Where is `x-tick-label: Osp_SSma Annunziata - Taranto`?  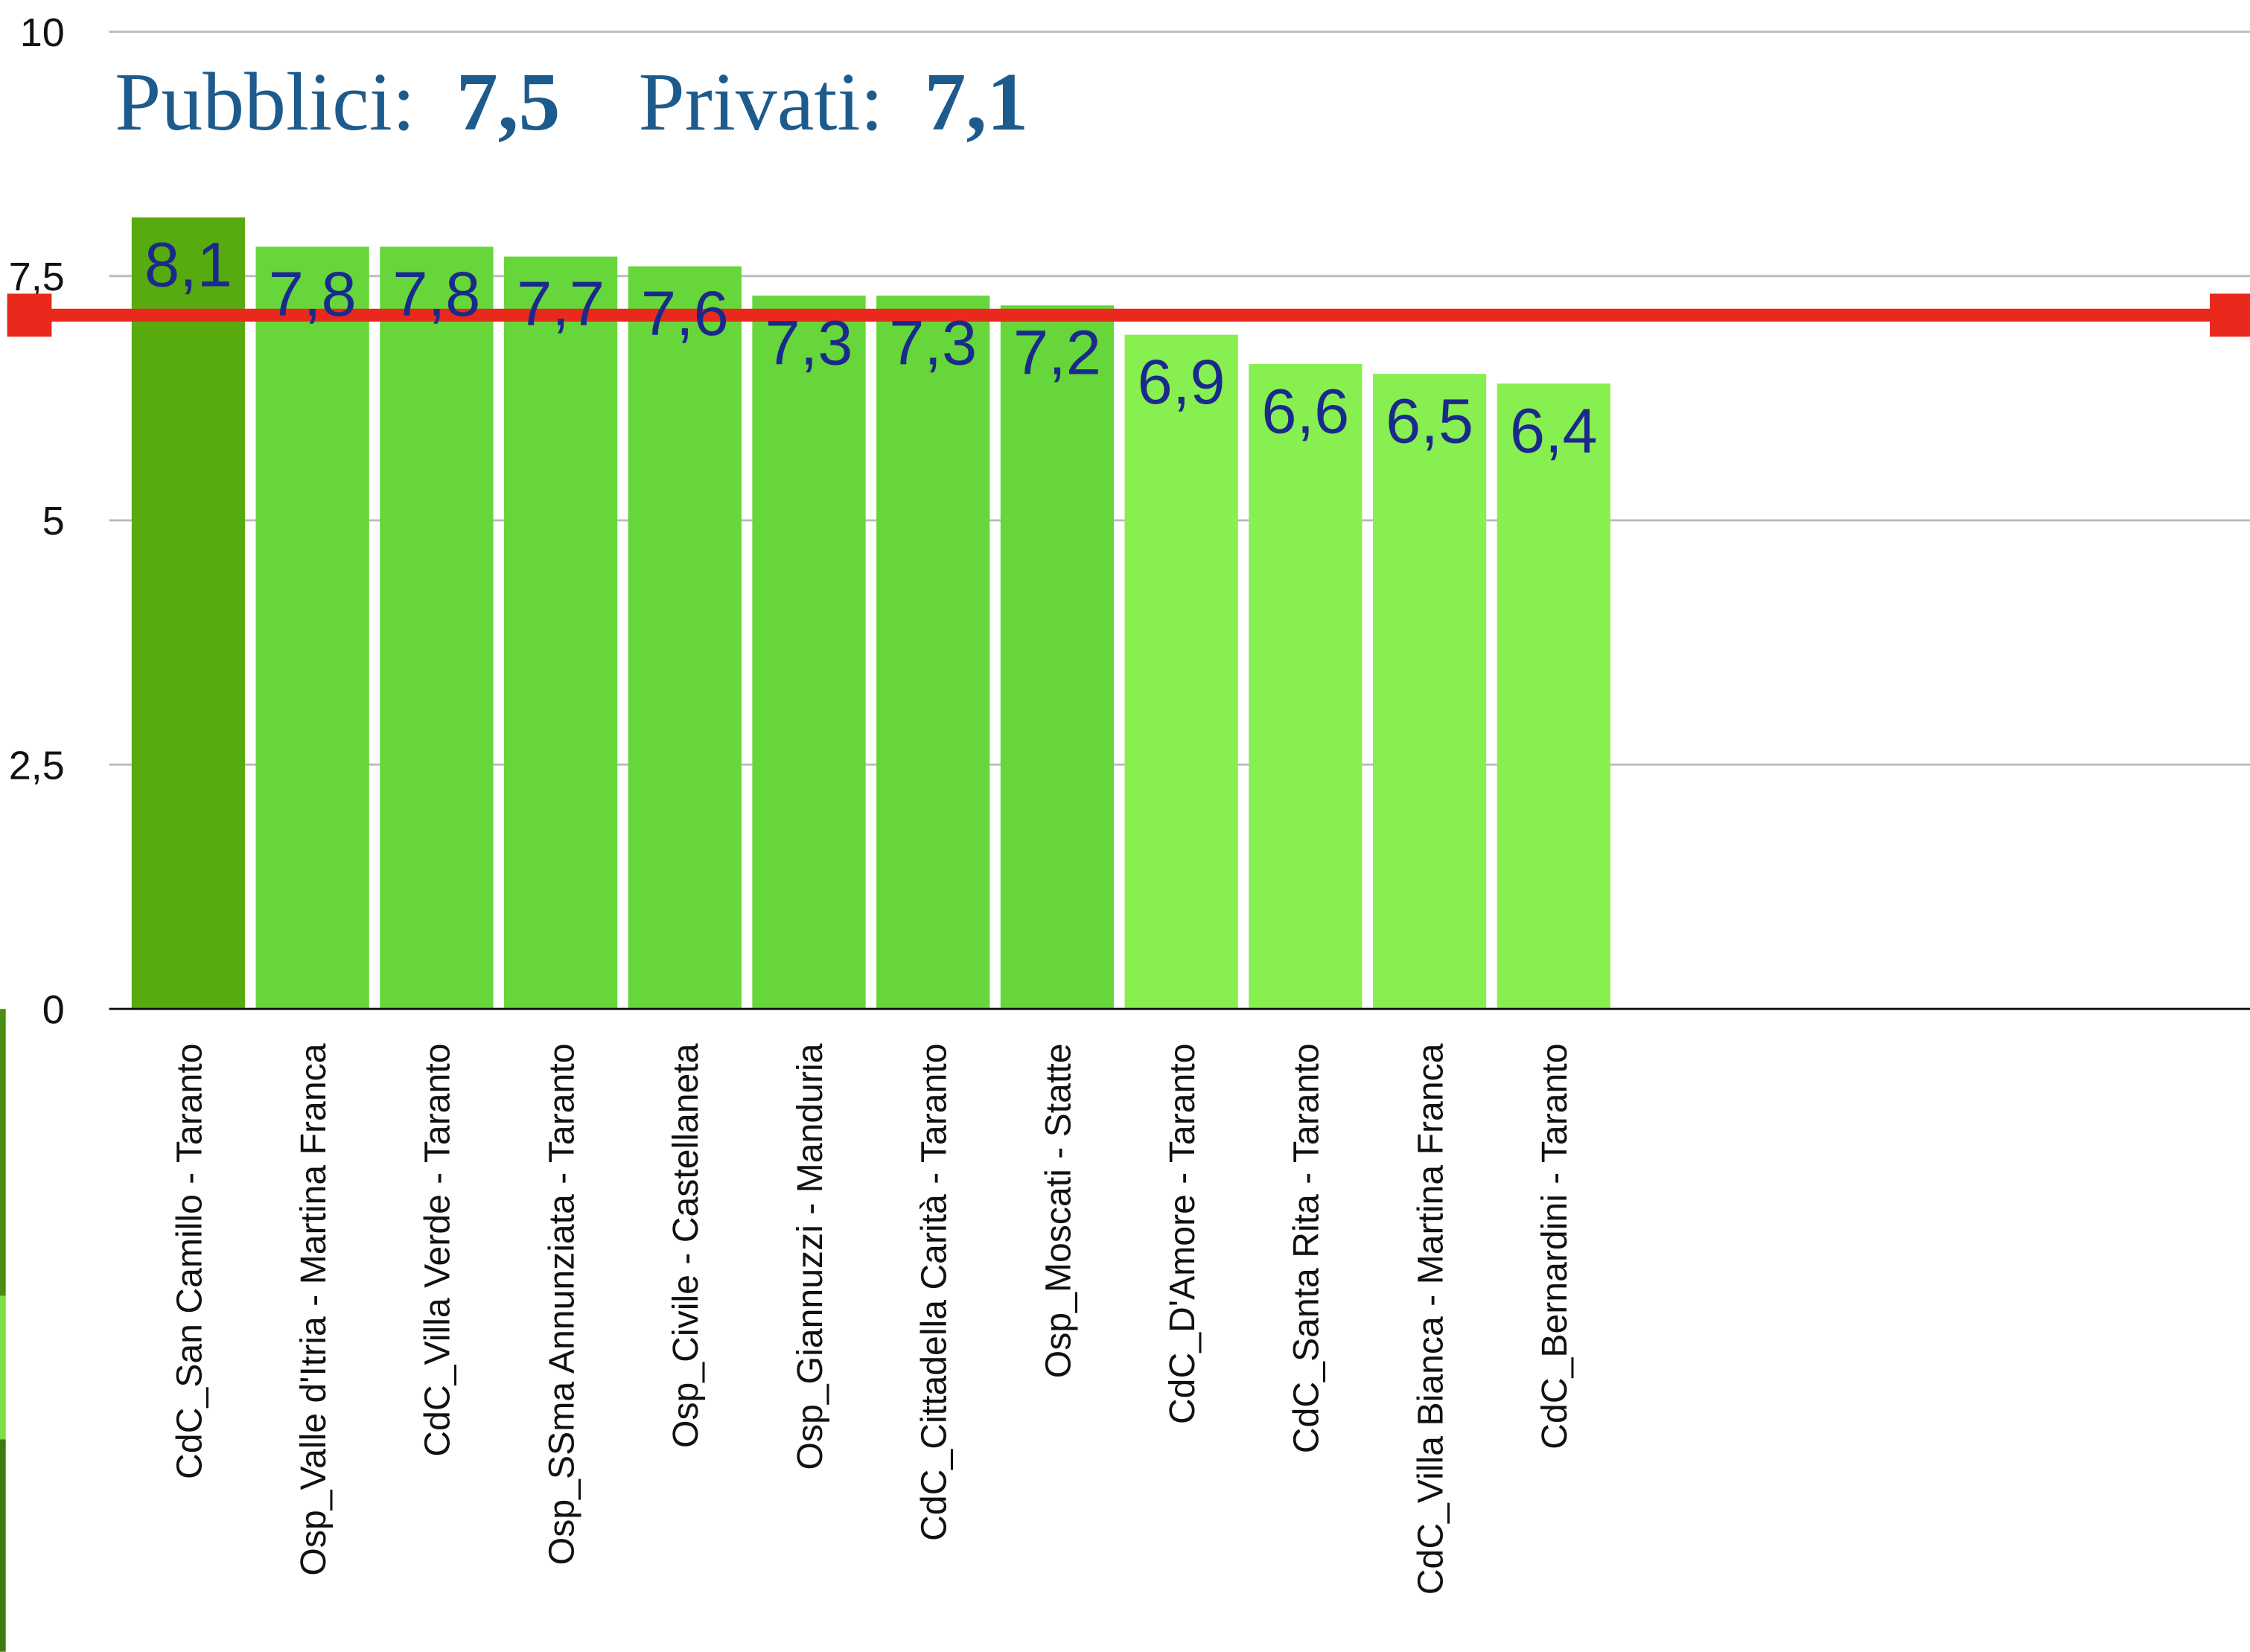 x-tick-label: Osp_SSma Annunziata - Taranto is located at coordinates (561, 1304).